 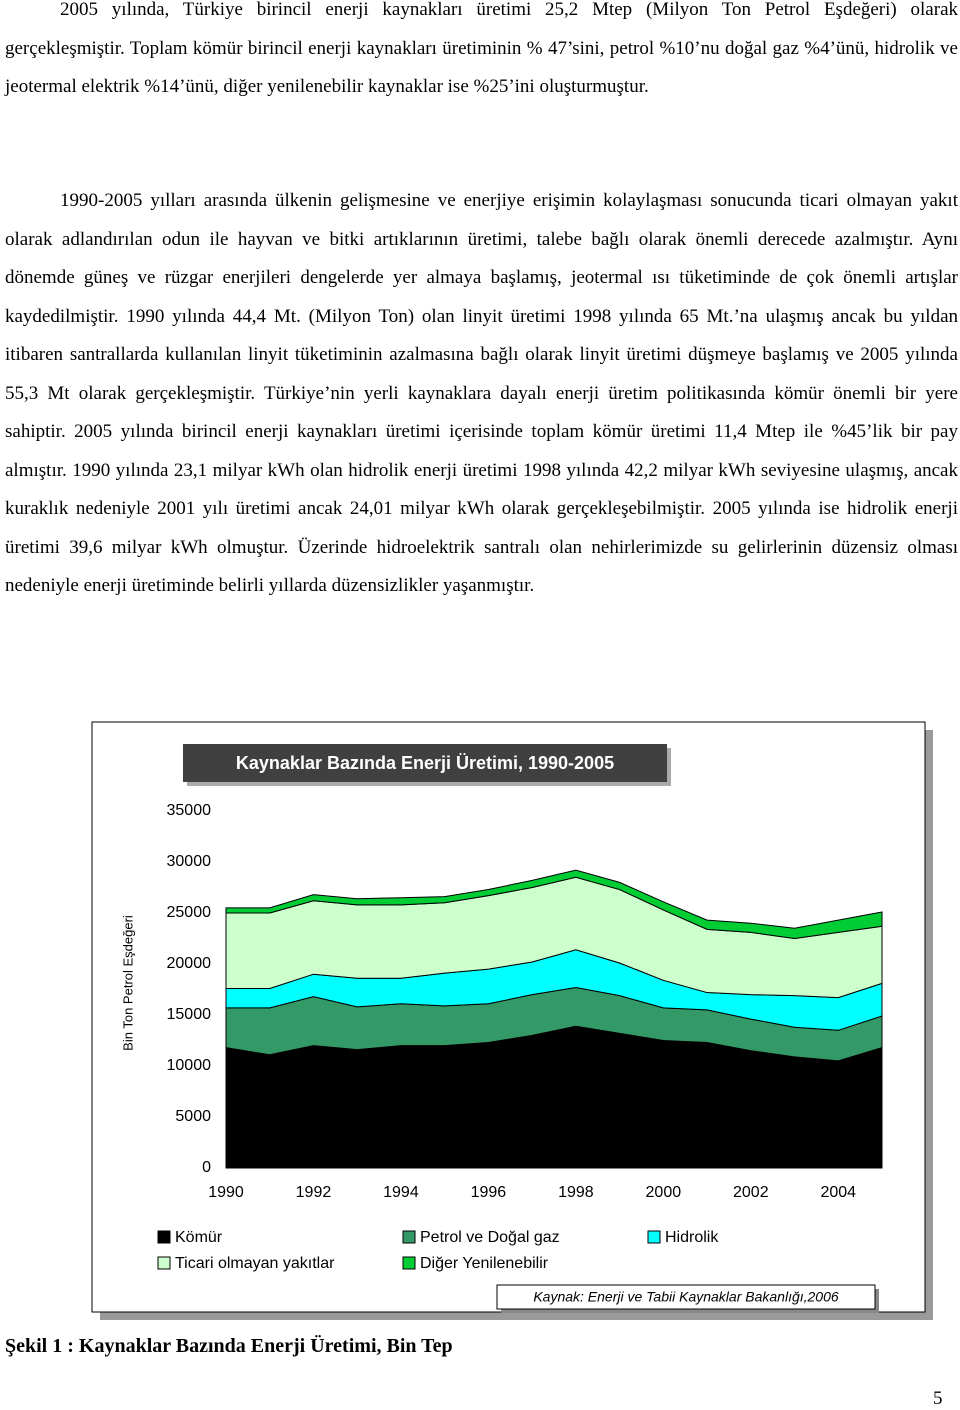 I want to click on legend-label: Hidrolik, so click(x=692, y=1237).